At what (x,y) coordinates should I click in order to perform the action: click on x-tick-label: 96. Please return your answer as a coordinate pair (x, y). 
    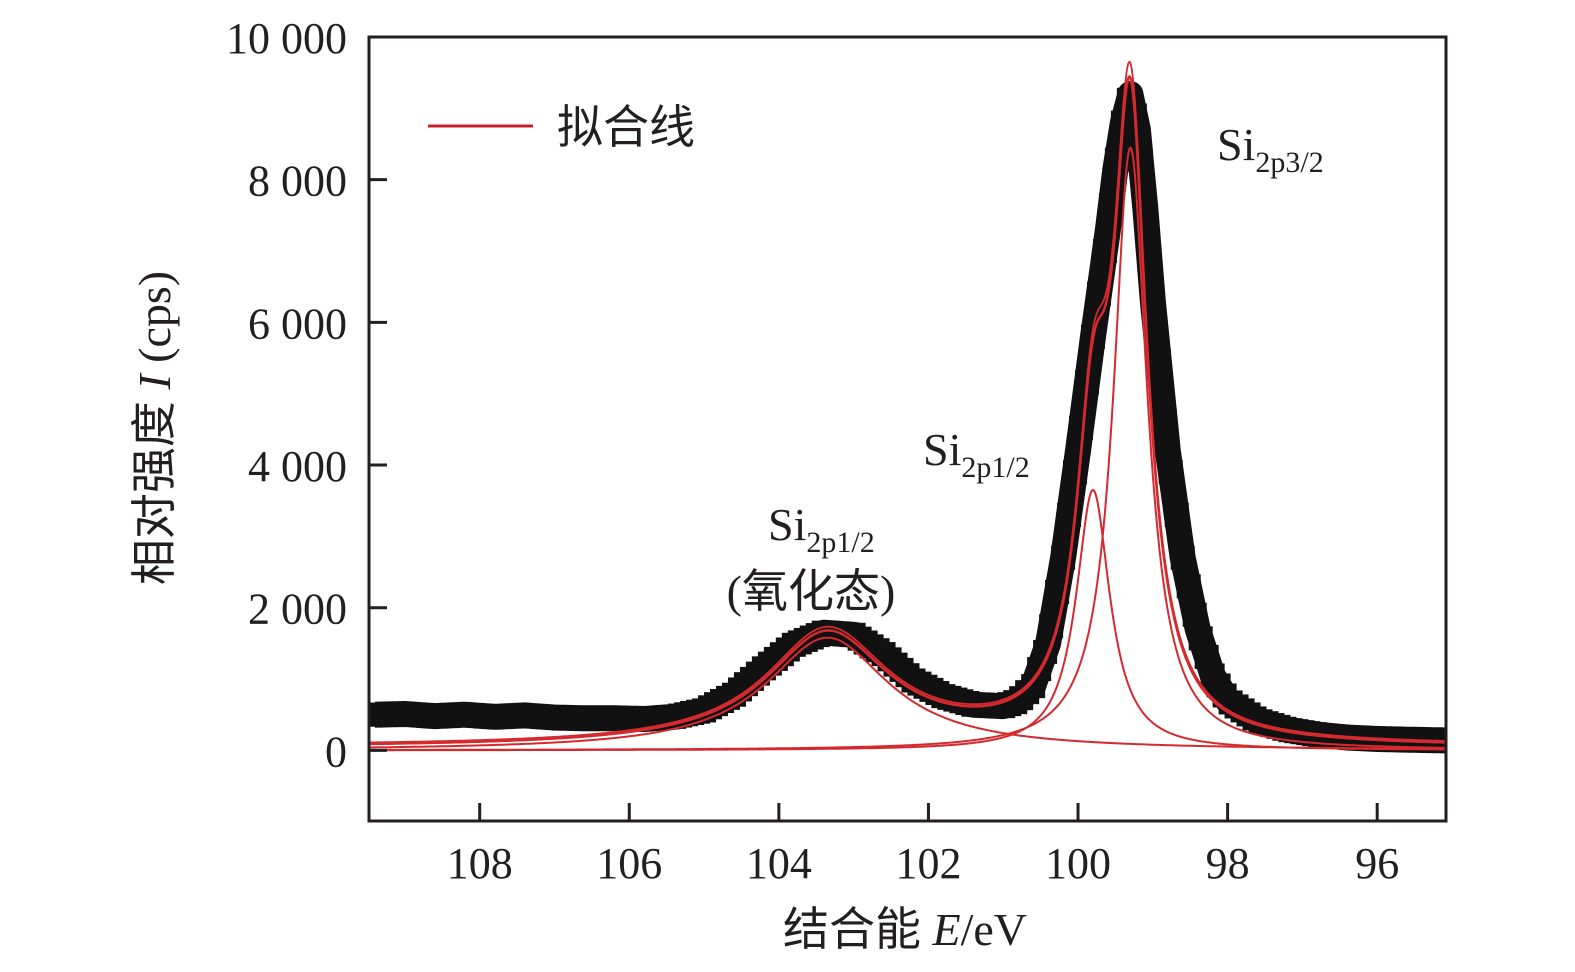
    Looking at the image, I should click on (1377, 863).